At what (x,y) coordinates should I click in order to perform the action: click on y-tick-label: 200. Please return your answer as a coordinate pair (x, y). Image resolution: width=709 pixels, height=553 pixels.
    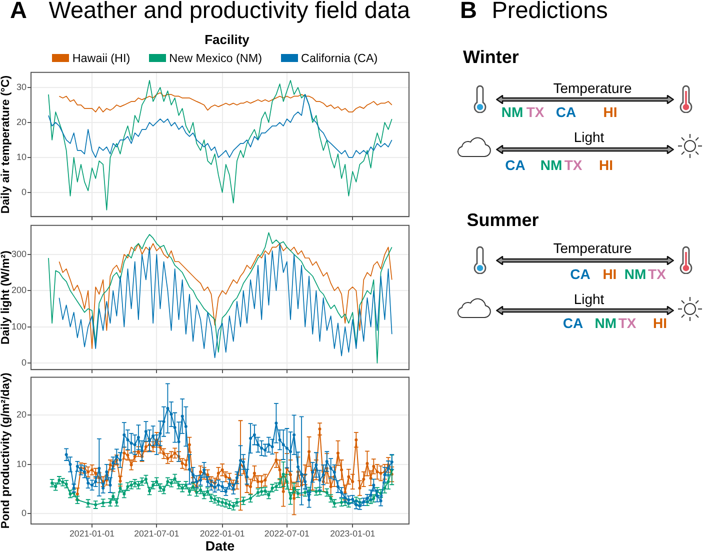
    Looking at the image, I should click on (18, 290).